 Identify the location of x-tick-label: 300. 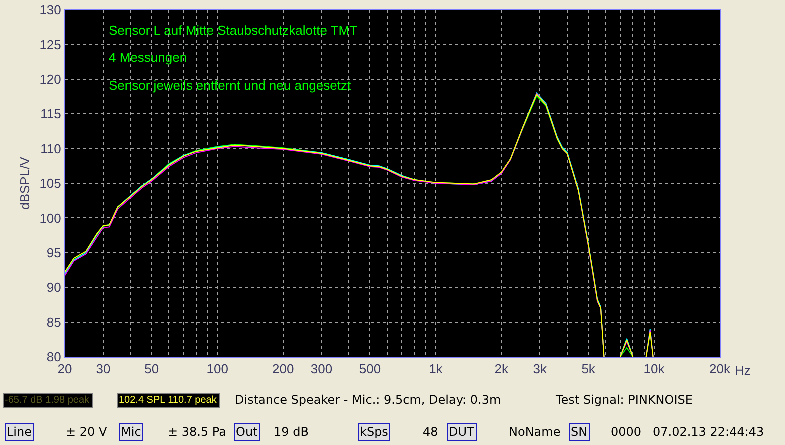
(321, 369).